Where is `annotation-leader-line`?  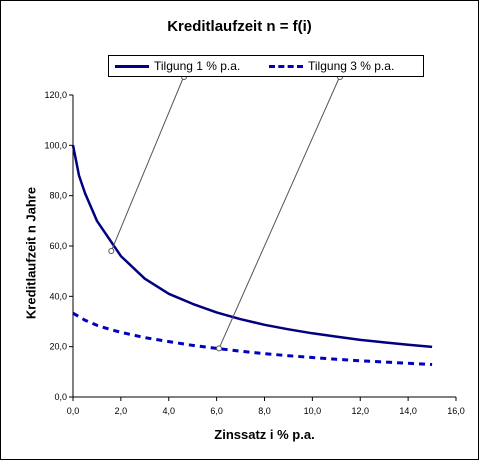 annotation-leader-line is located at coordinates (147, 163).